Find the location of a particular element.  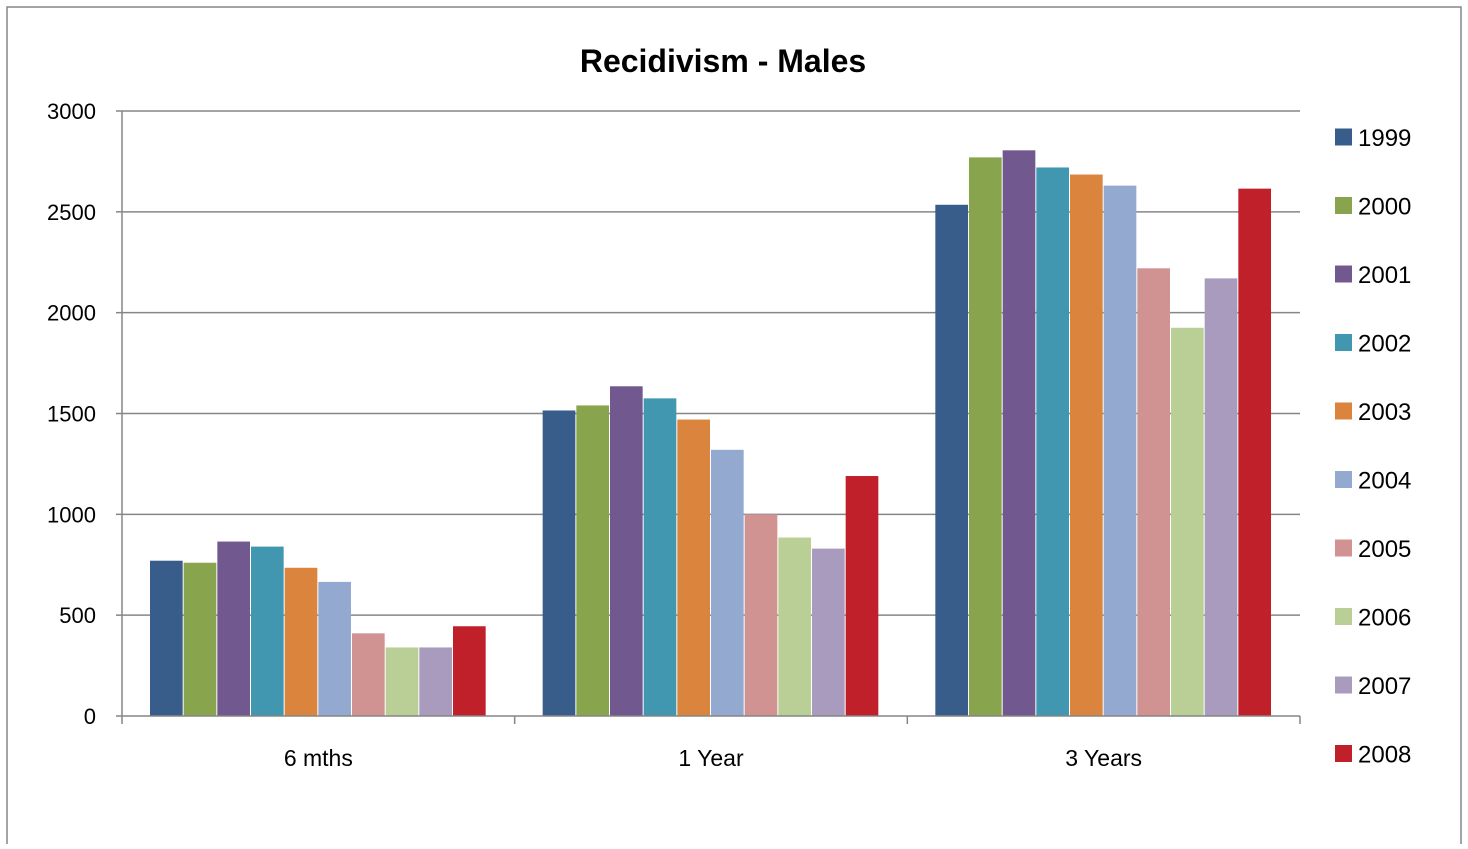

legend-label: 2005 is located at coordinates (1384, 549).